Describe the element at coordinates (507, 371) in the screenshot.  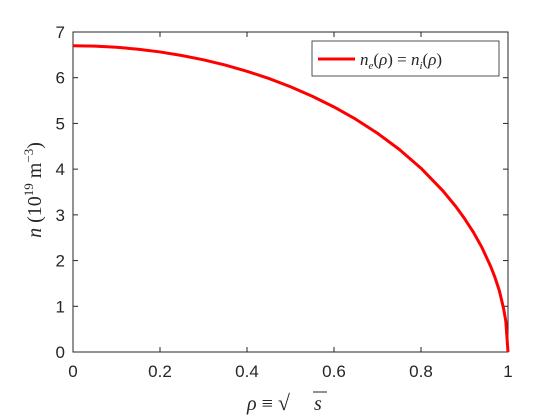
I see `x-tick-label: 1` at that location.